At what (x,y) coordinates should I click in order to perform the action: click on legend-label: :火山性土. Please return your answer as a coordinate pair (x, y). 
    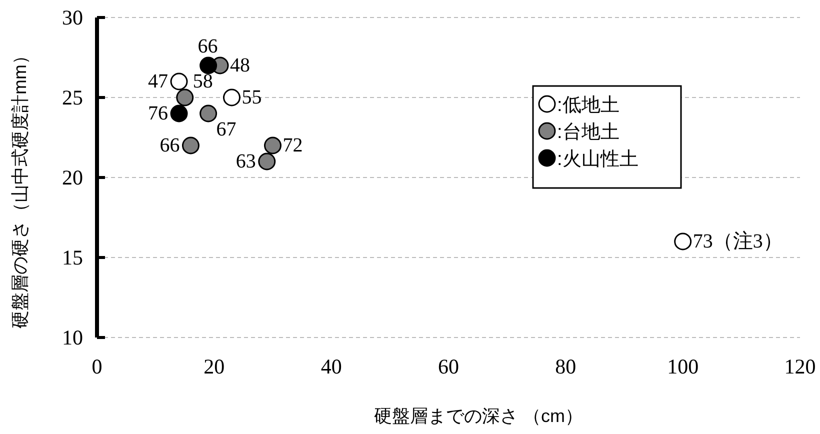
    Looking at the image, I should click on (597, 159).